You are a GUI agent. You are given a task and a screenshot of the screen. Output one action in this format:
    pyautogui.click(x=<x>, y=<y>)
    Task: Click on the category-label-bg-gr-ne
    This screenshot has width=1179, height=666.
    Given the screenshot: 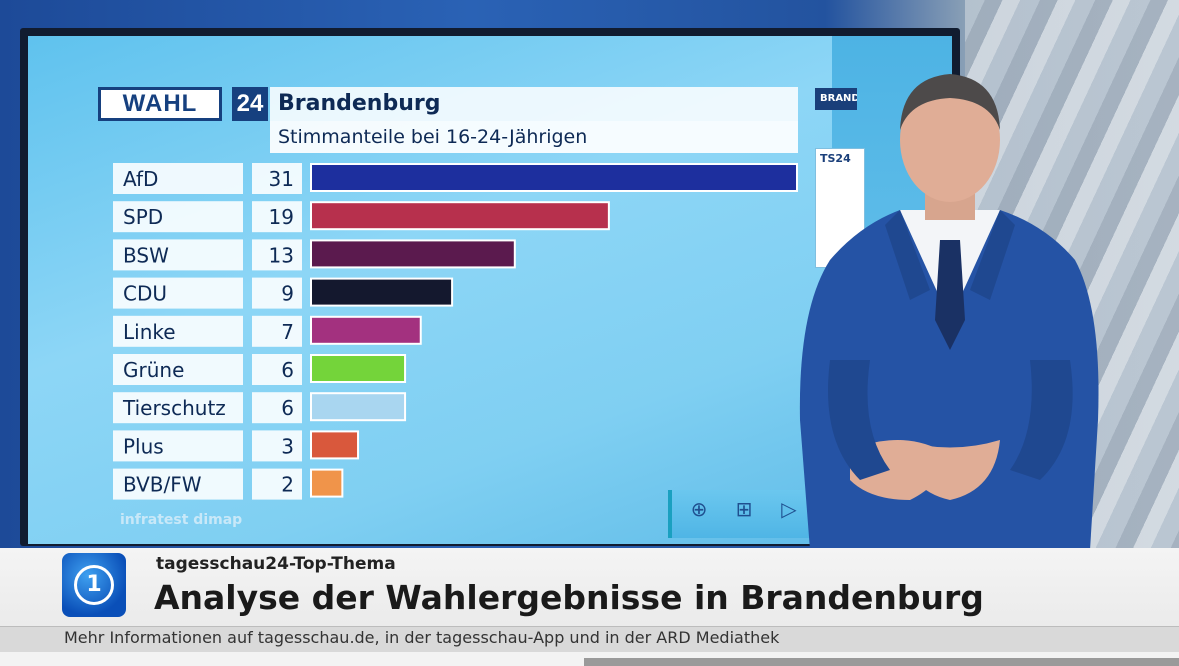 What is the action you would take?
    pyautogui.click(x=178, y=369)
    